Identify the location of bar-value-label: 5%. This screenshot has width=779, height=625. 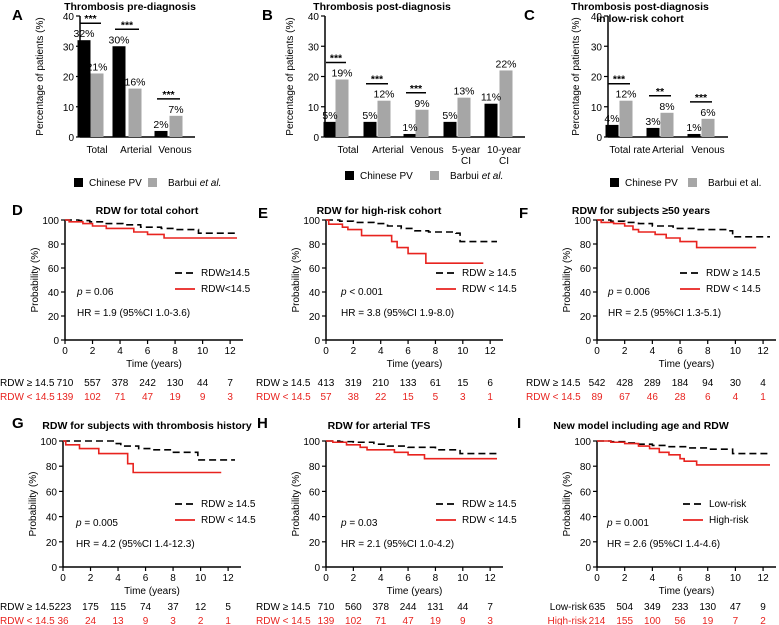
(449, 116).